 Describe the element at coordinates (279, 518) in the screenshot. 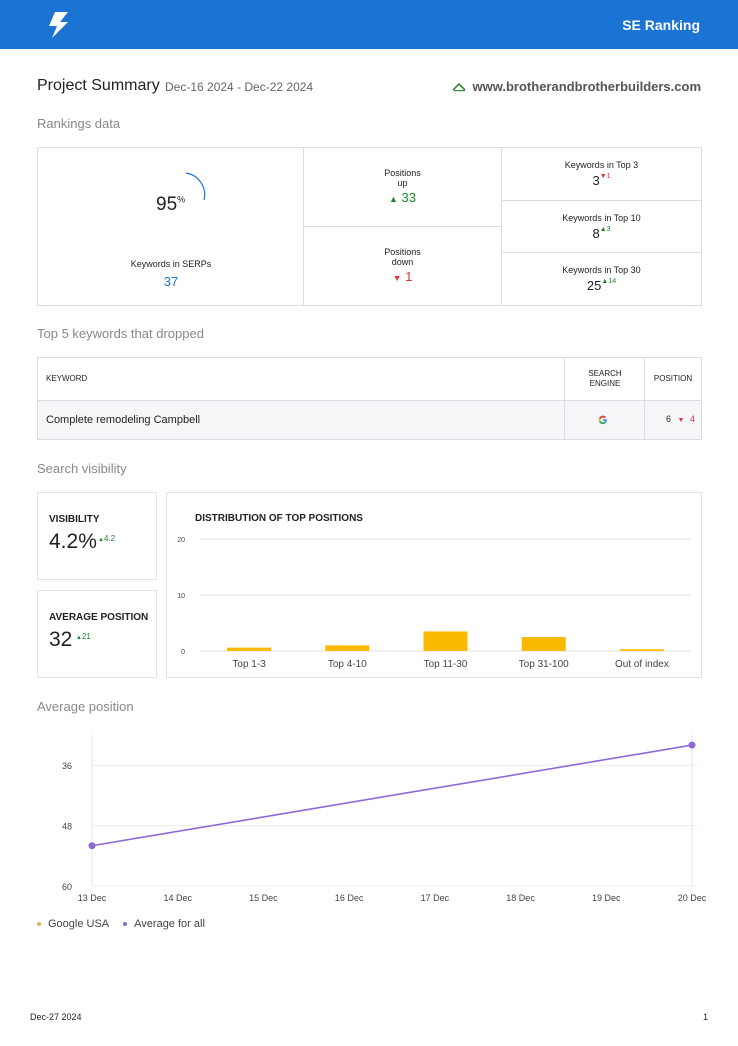

I see `distribution-chart-title: DISTRIBUTION OF TOP POSITIONS` at that location.